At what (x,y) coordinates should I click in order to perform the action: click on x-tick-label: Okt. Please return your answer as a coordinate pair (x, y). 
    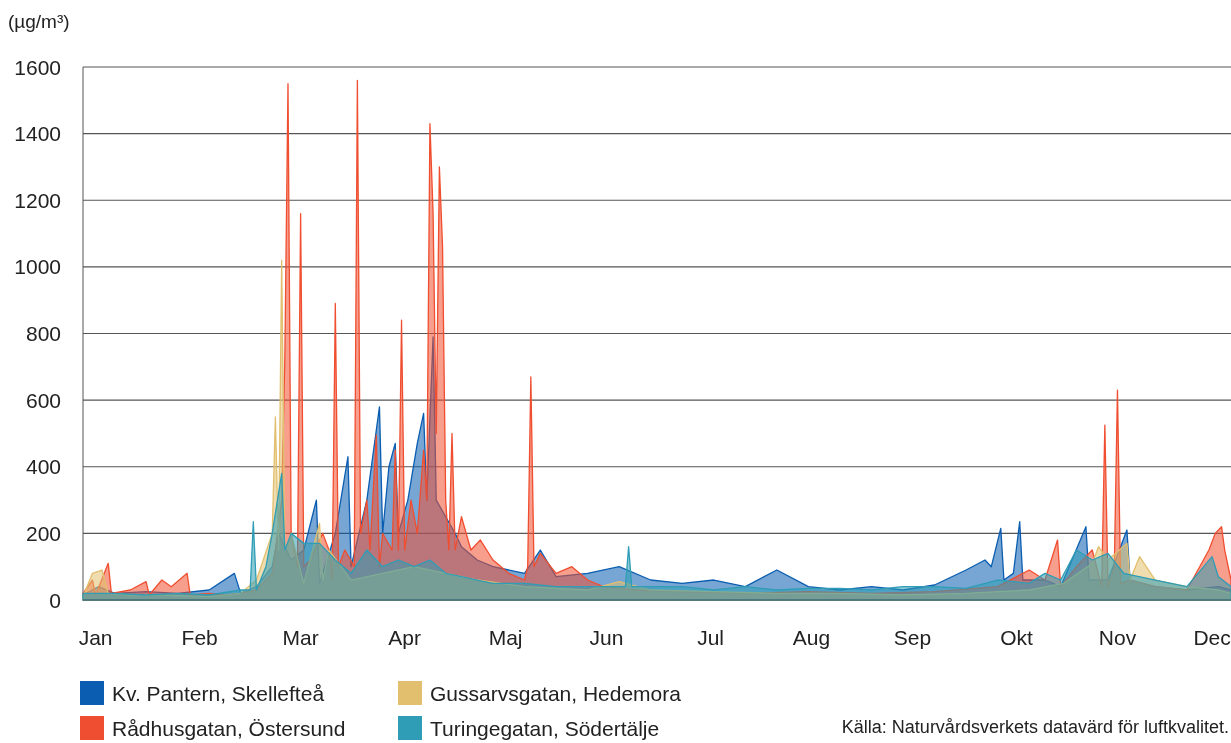
    Looking at the image, I should click on (1017, 637).